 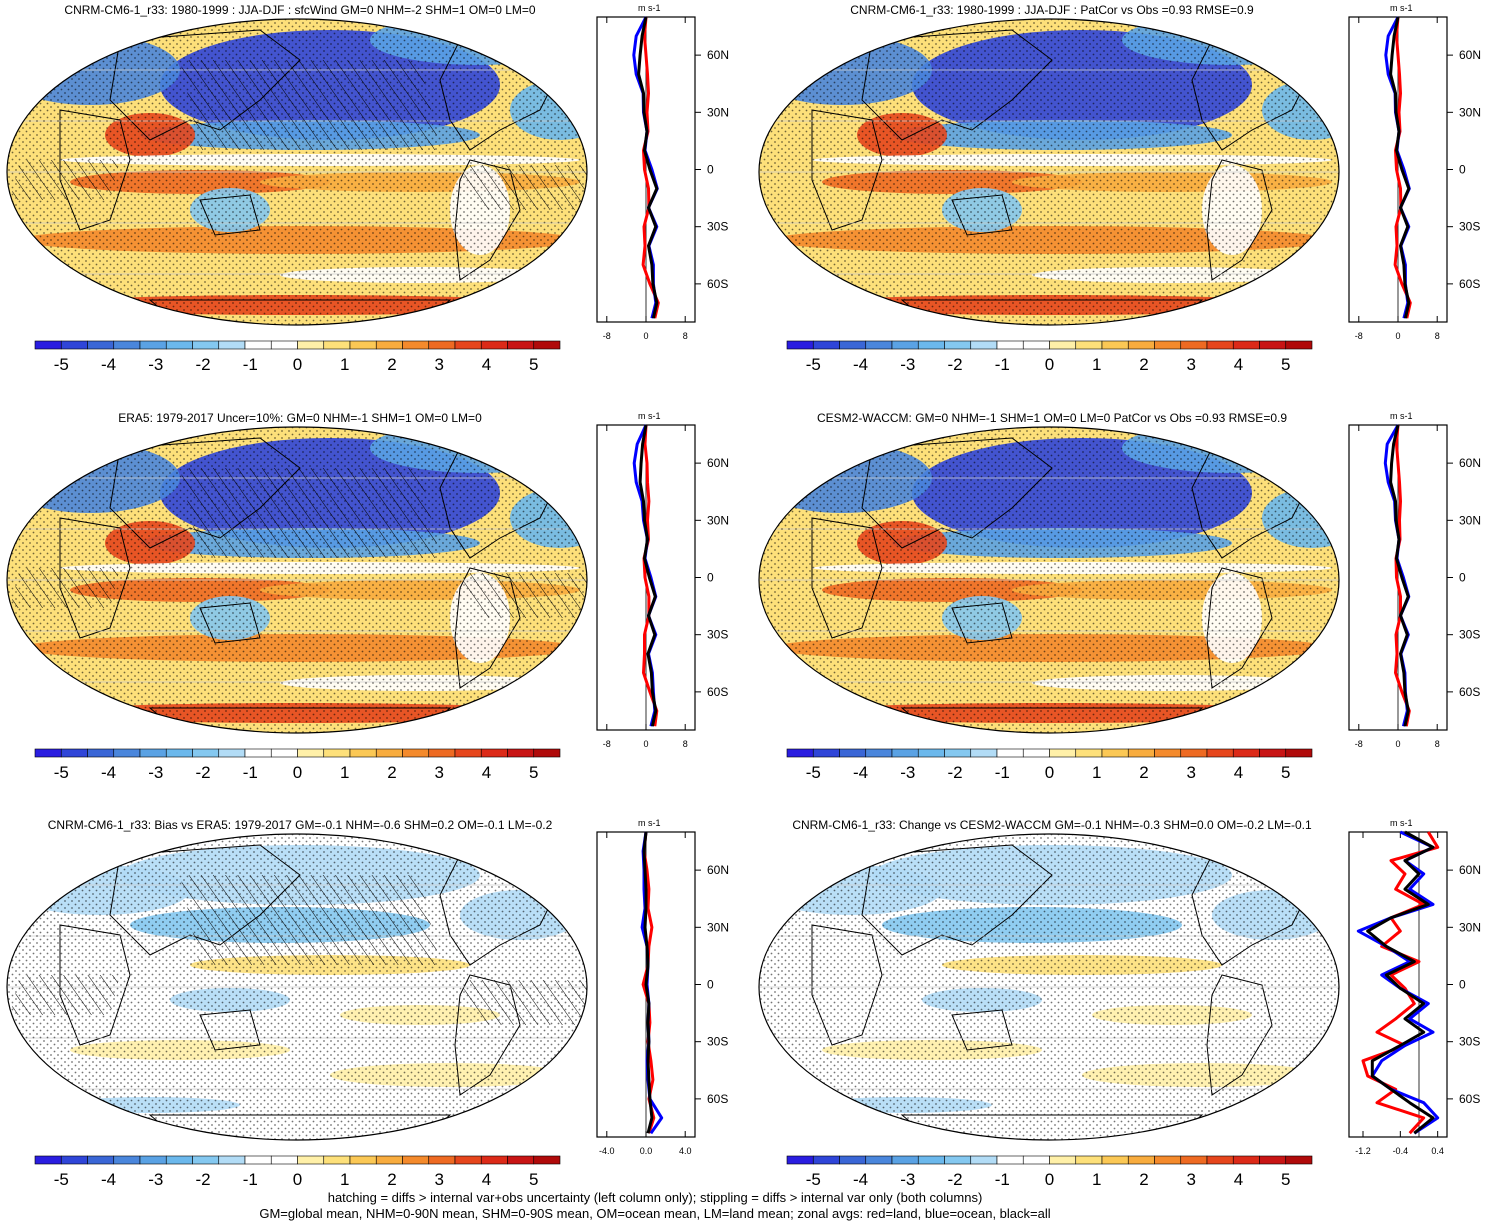 What do you see at coordinates (717, 692) in the screenshot?
I see `profile-y-tick-label: 60S` at bounding box center [717, 692].